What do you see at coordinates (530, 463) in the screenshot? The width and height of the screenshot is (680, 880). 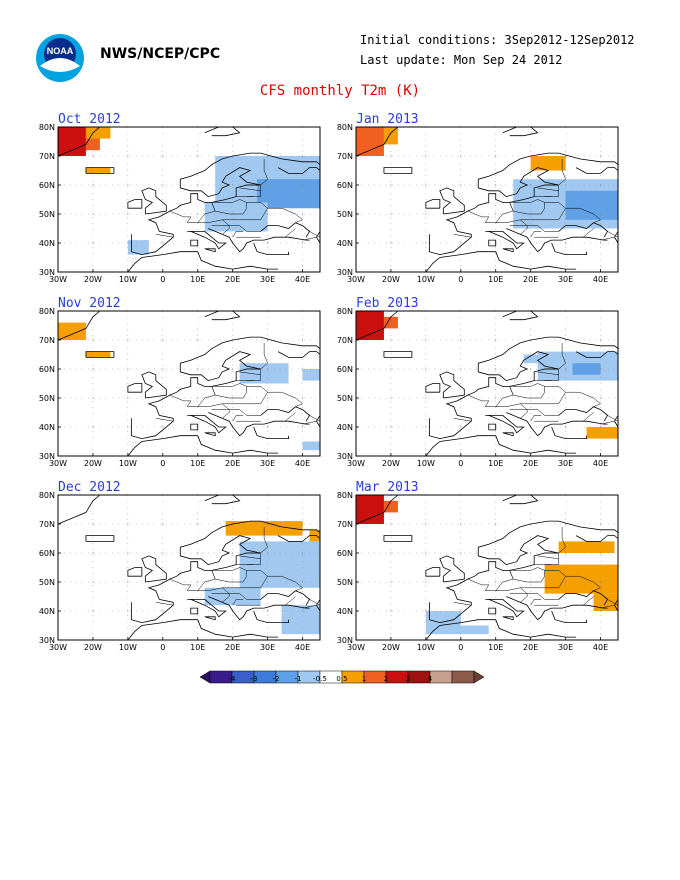 I see `x-tick-label: 20E` at bounding box center [530, 463].